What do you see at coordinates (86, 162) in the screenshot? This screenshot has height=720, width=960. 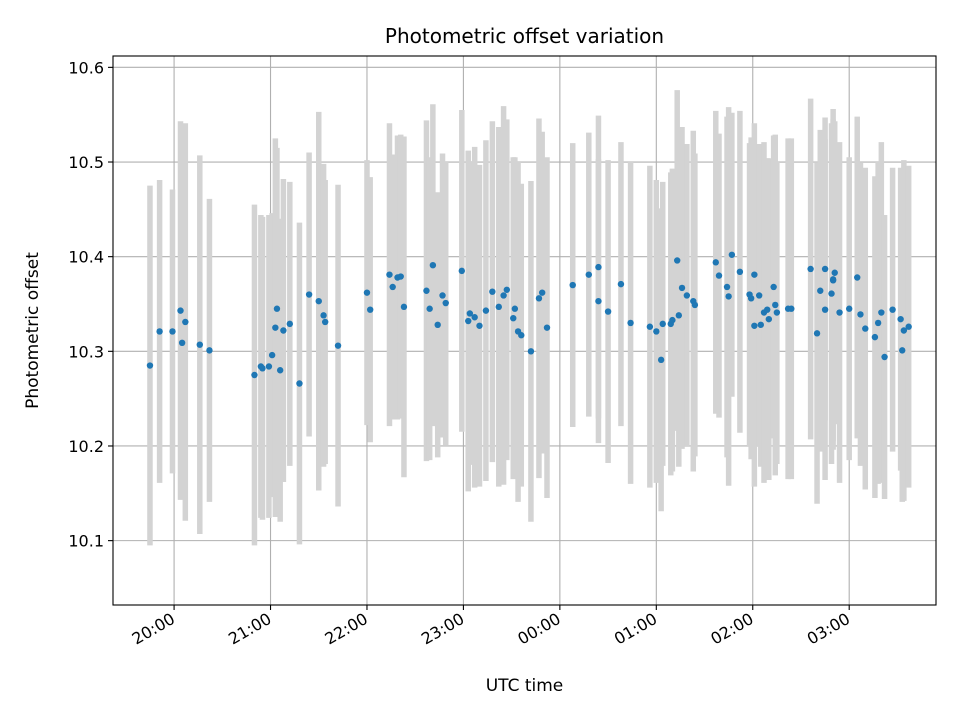 I see `y-tick-label: 10.5` at bounding box center [86, 162].